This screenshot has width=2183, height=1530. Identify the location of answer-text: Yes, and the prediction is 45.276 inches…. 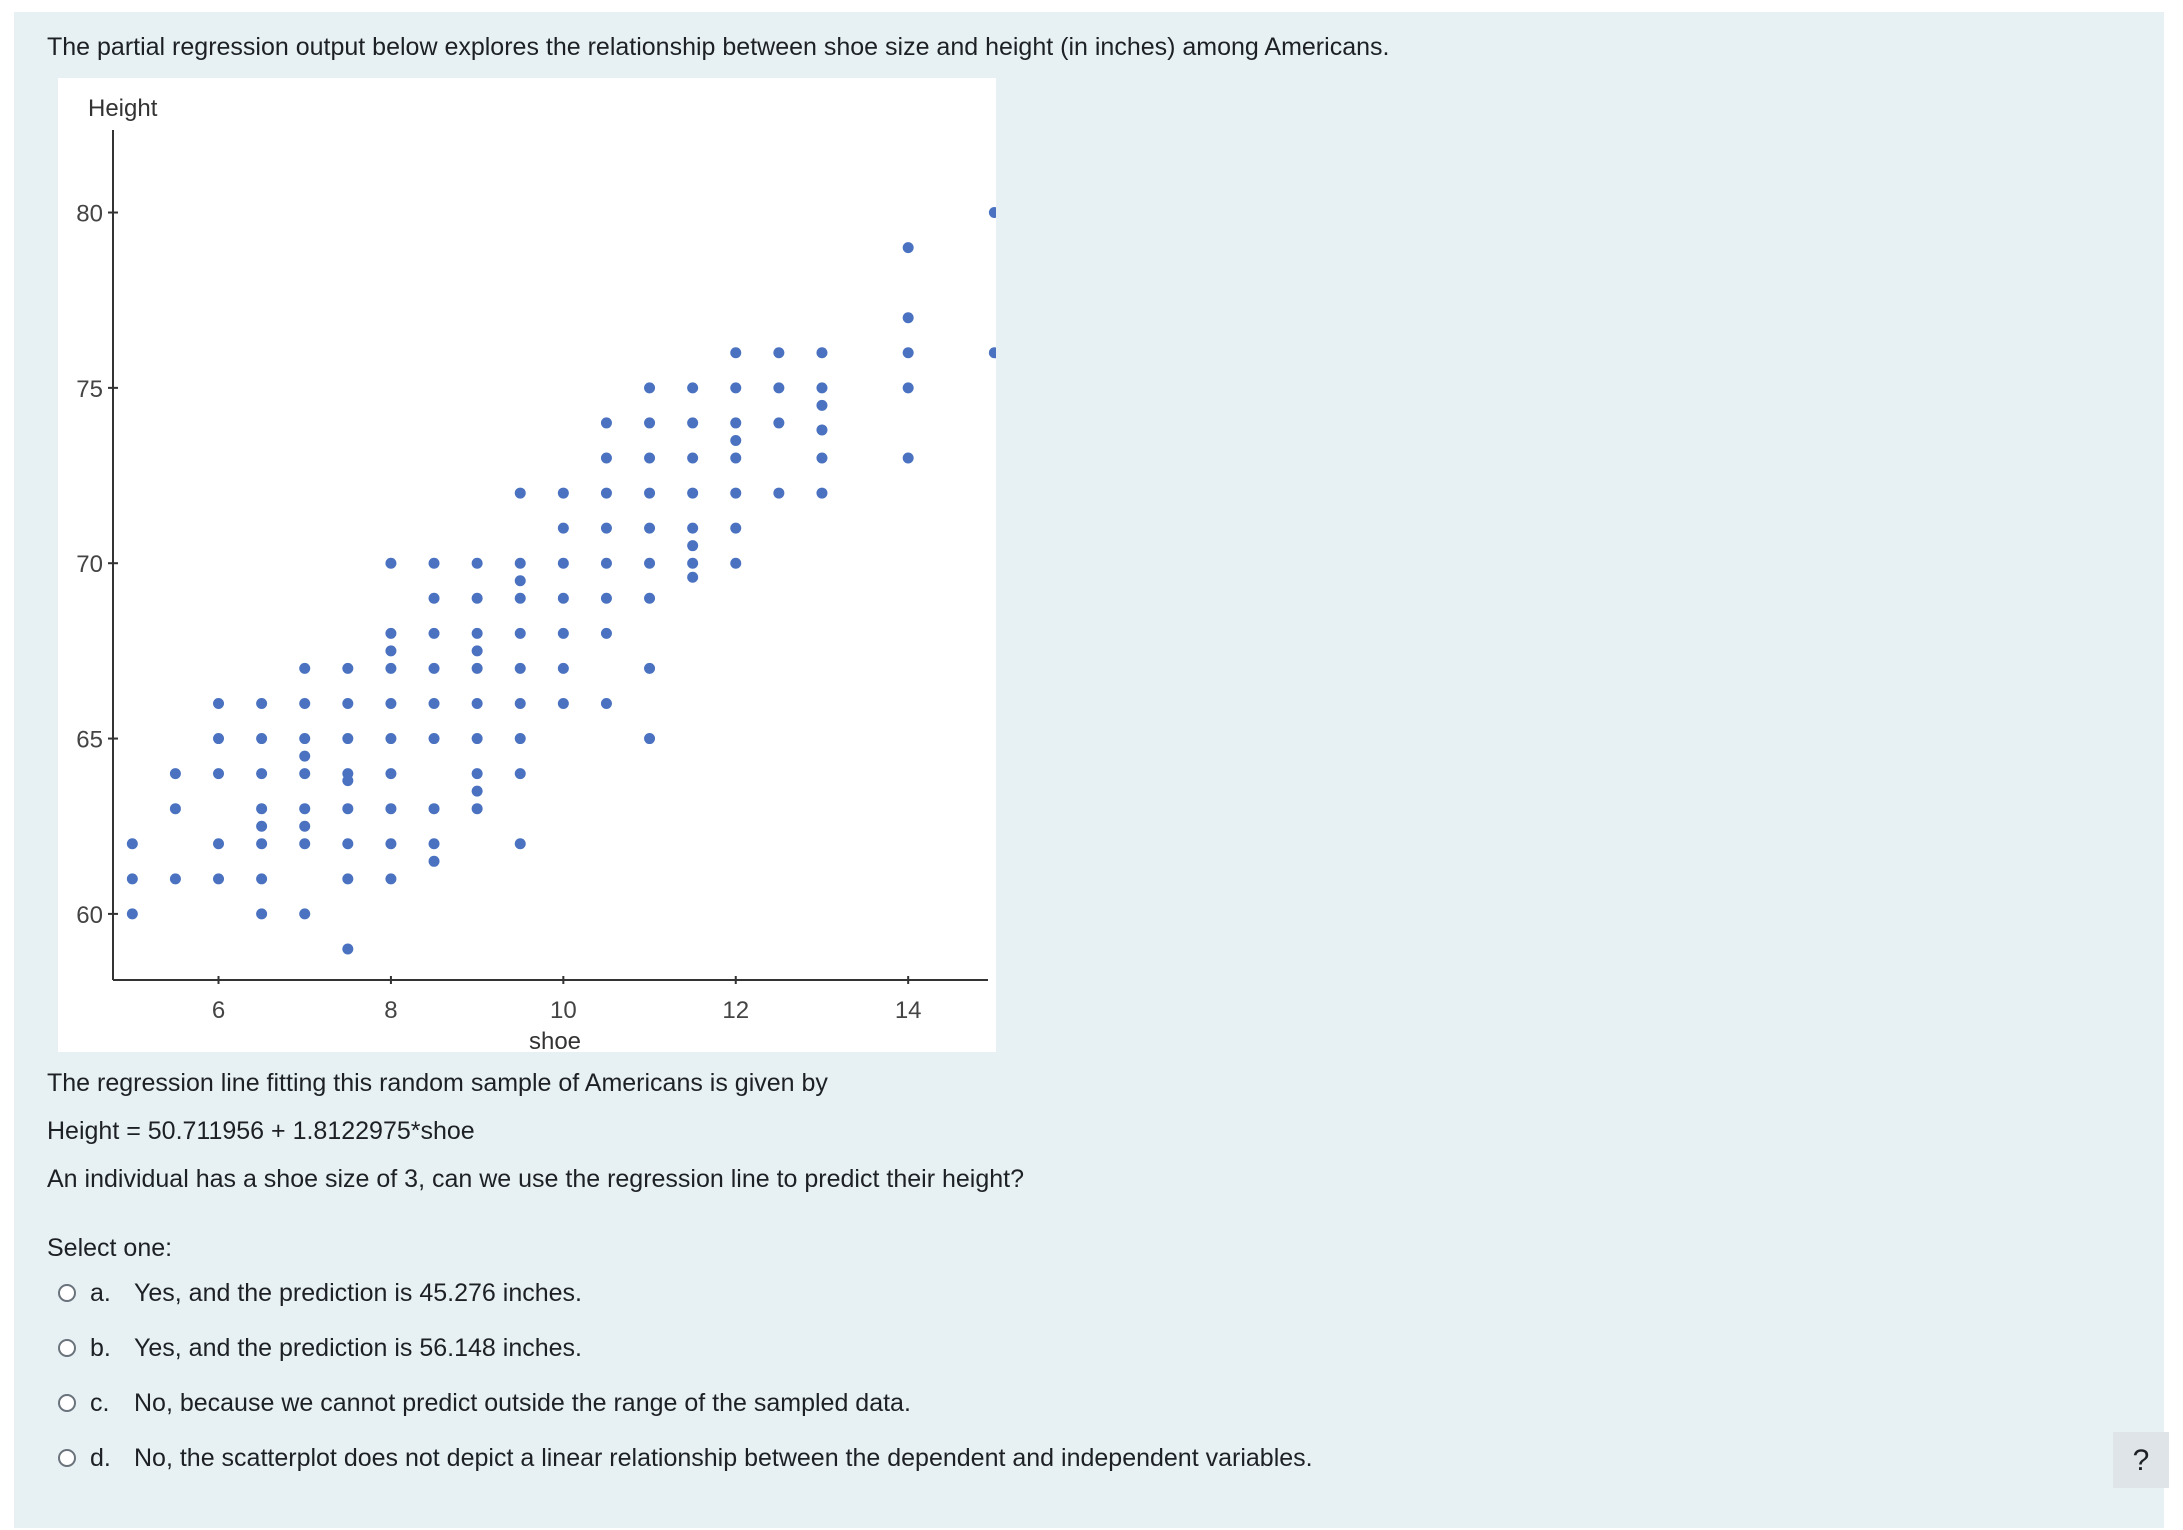
(358, 1292).